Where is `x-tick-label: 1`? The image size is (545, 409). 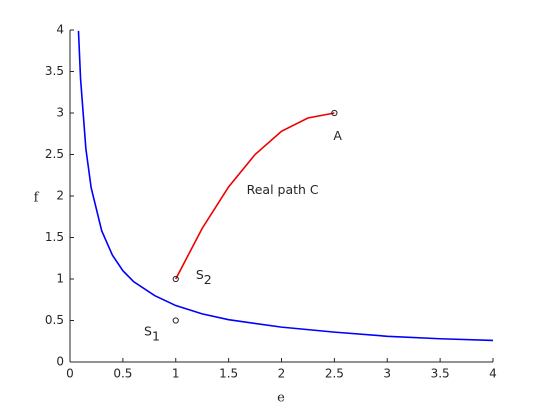 x-tick-label: 1 is located at coordinates (176, 374).